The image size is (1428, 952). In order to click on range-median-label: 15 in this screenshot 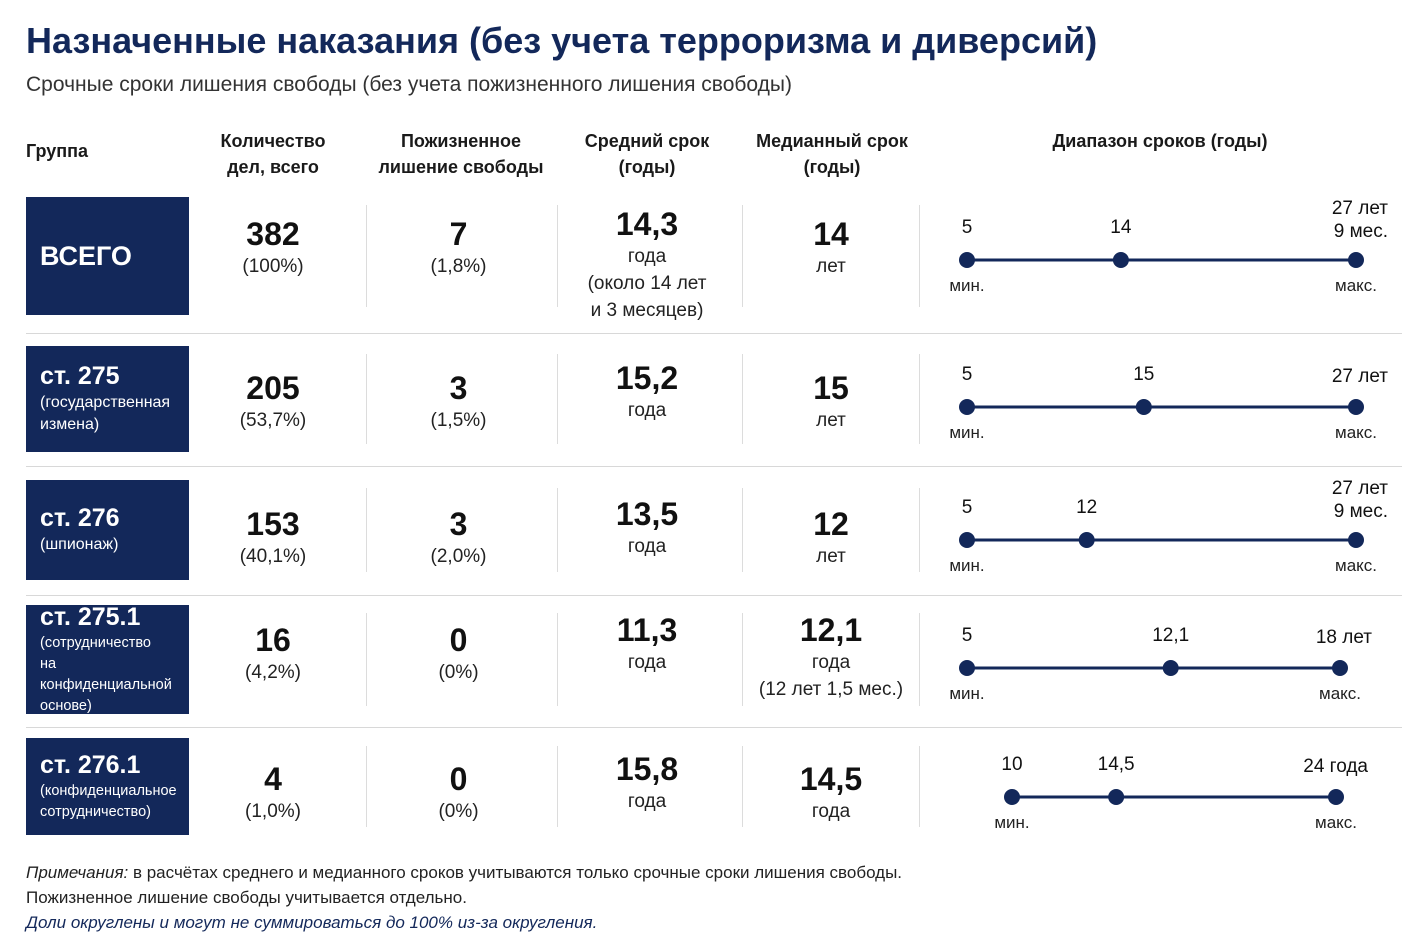, I will do `click(1144, 374)`.